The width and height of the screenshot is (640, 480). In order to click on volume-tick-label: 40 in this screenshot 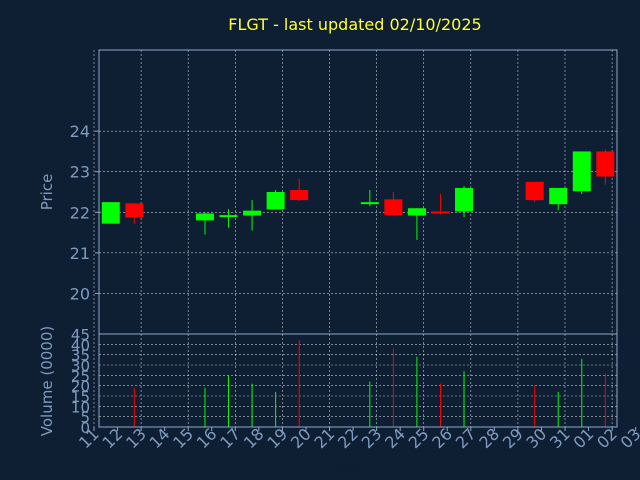, I will do `click(80, 345)`.